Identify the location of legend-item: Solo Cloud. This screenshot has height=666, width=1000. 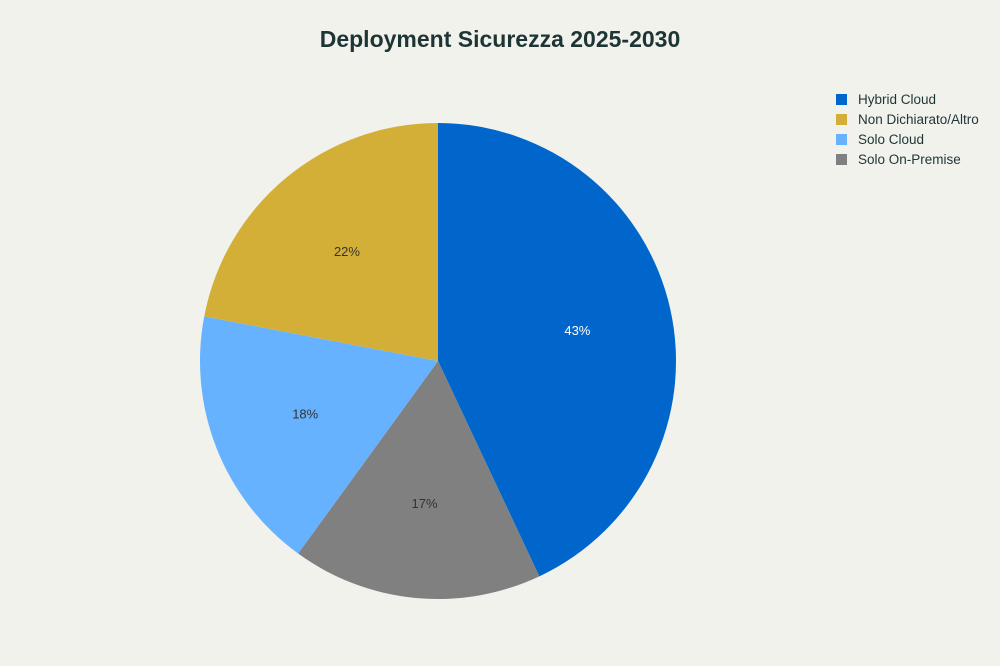
(907, 139).